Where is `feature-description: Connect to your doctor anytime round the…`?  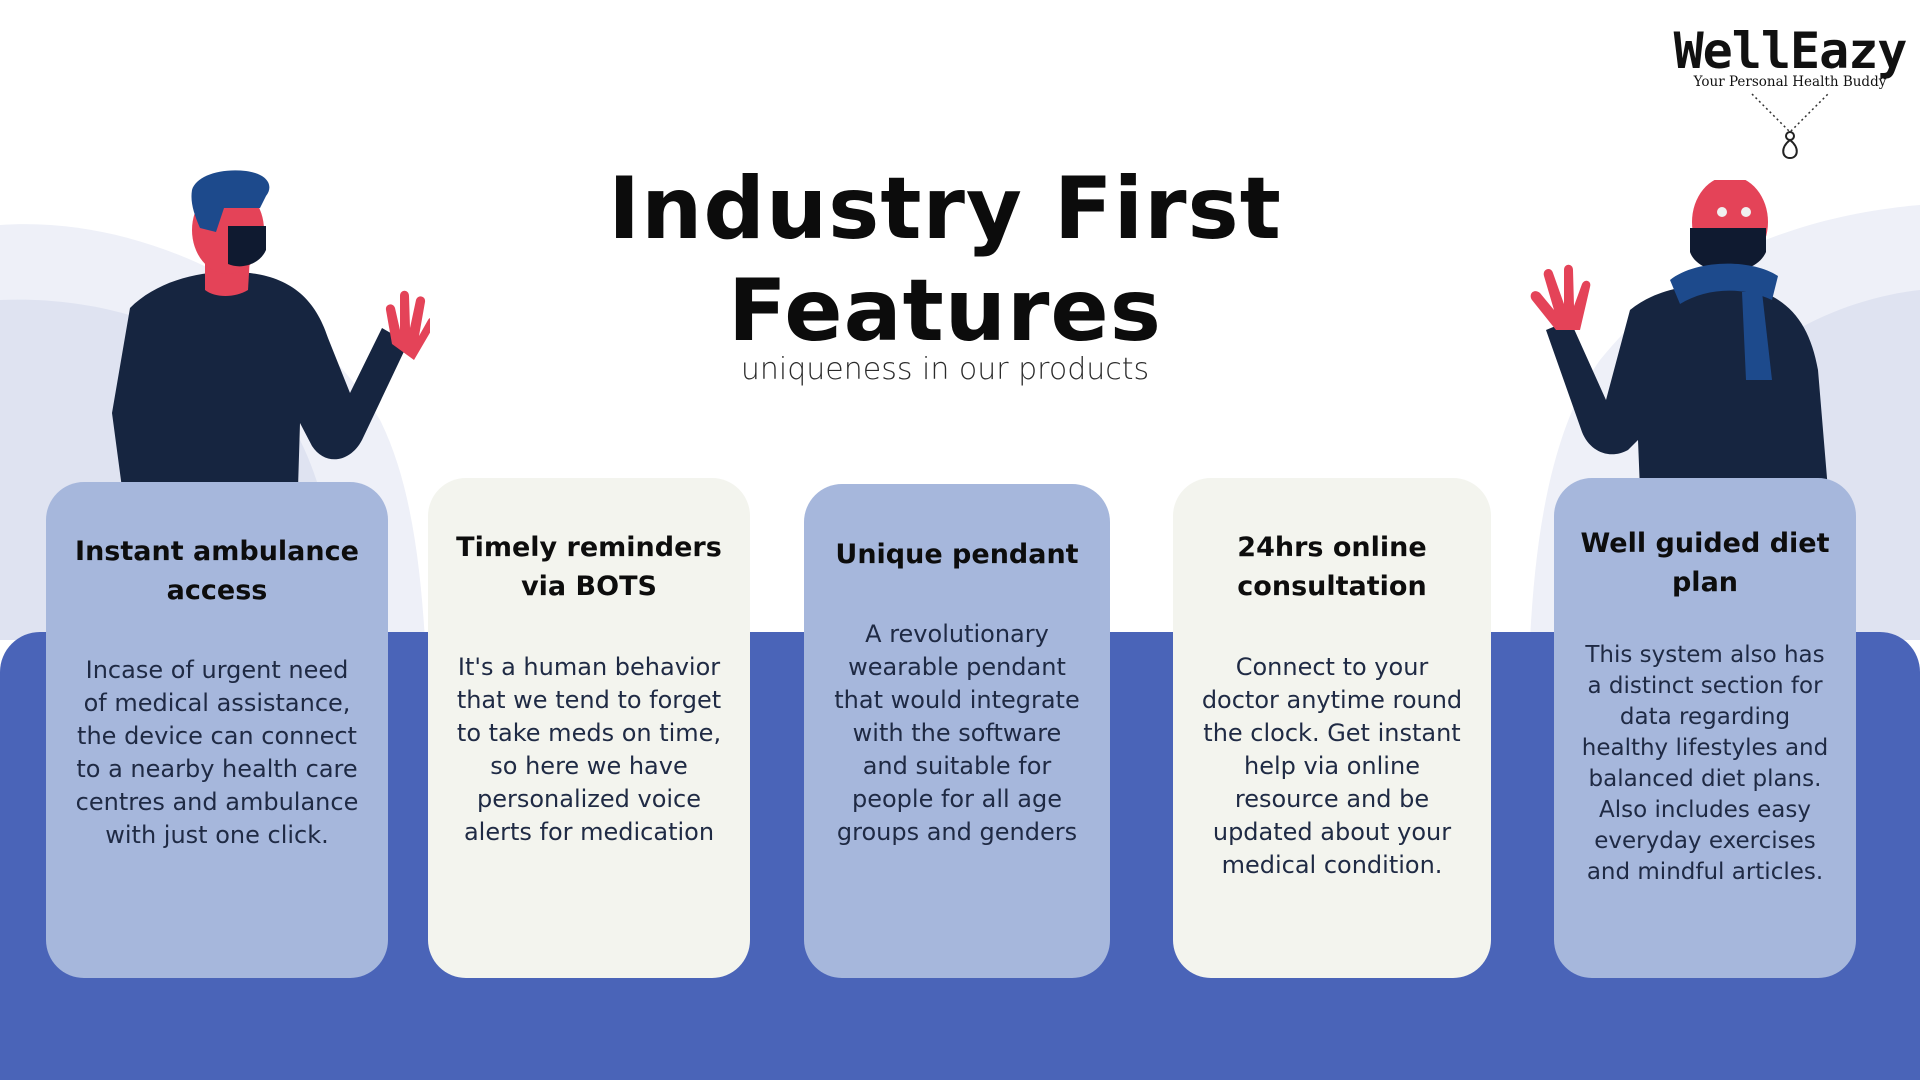 feature-description: Connect to your doctor anytime round the… is located at coordinates (1332, 766).